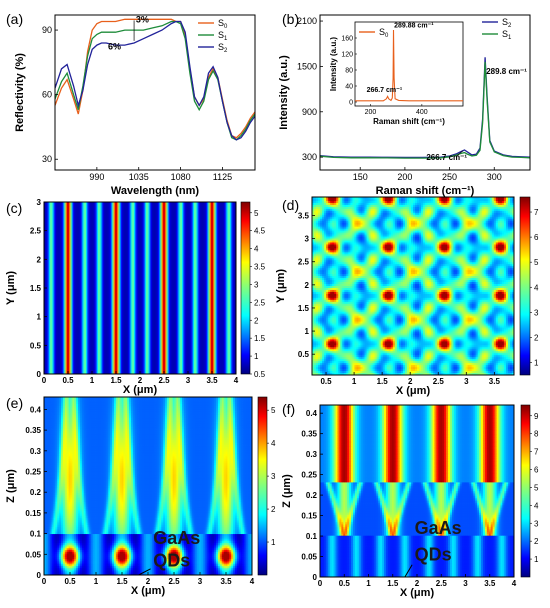 The height and width of the screenshot is (608, 550). I want to click on inset-x-tick-label: 400, so click(422, 112).